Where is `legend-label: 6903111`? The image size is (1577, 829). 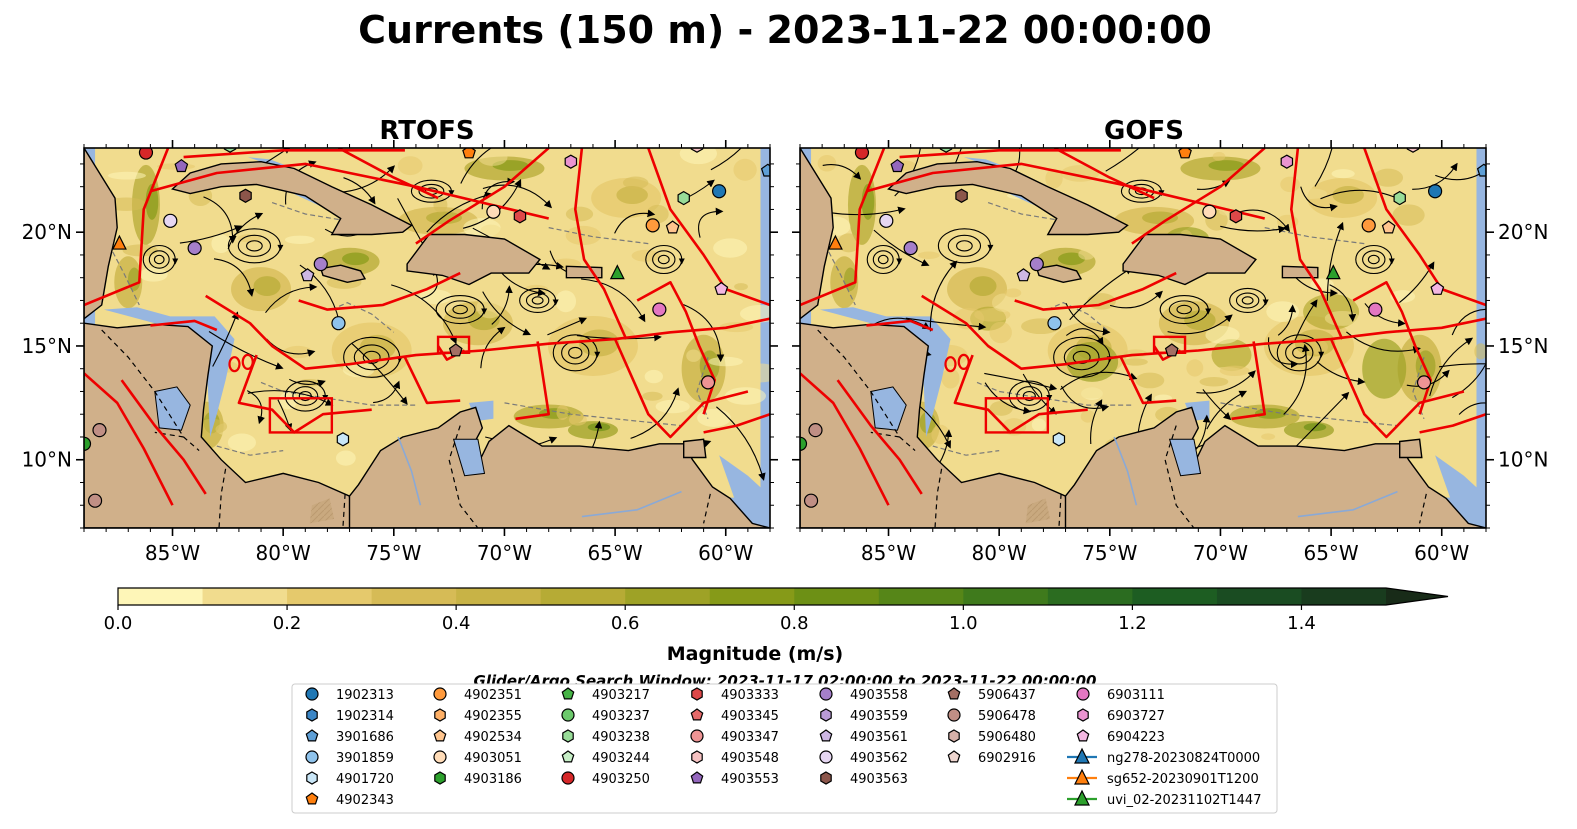
legend-label: 6903111 is located at coordinates (1136, 695).